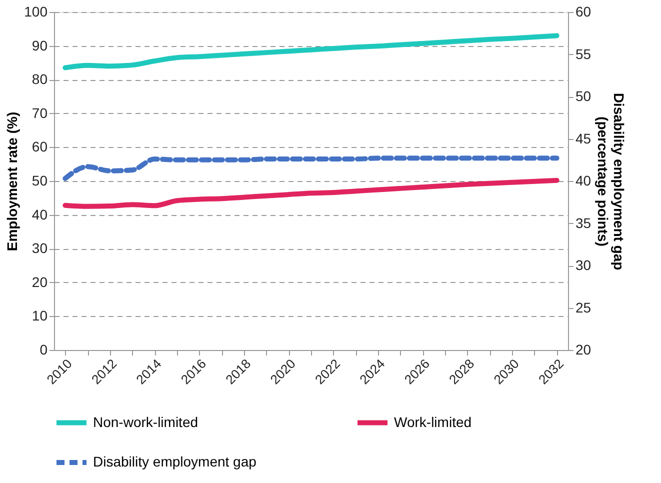 The height and width of the screenshot is (483, 661). I want to click on y2-tick-label: 55, so click(584, 54).